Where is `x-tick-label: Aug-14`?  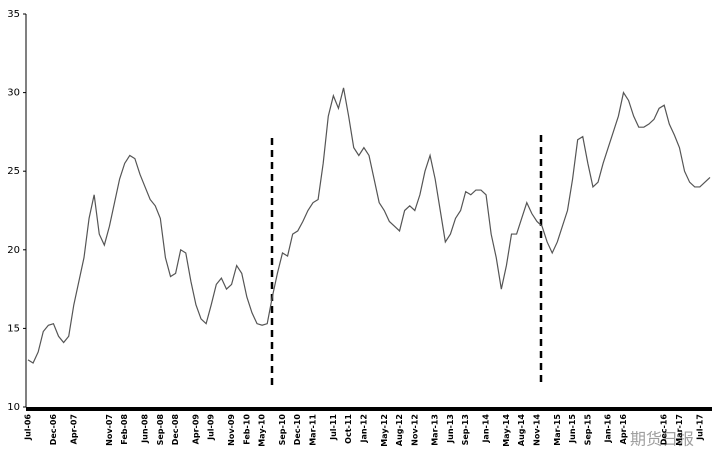
x-tick-label: Aug-14 is located at coordinates (521, 430).